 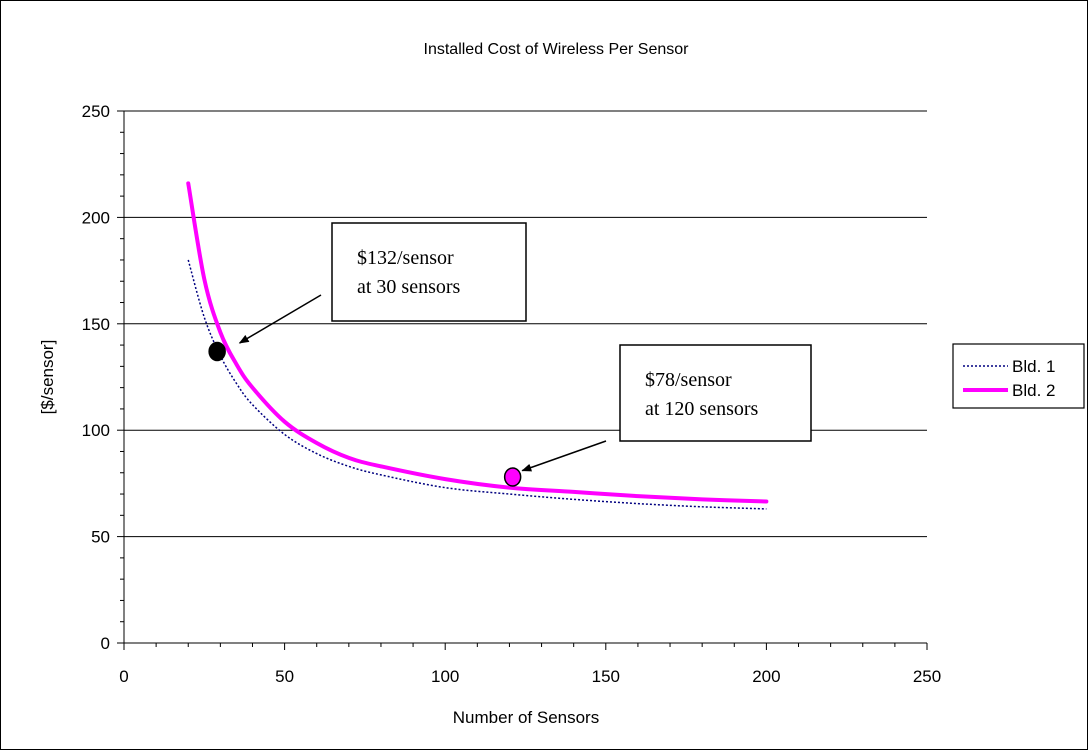 What do you see at coordinates (123, 676) in the screenshot?
I see `x-tick-label: 0` at bounding box center [123, 676].